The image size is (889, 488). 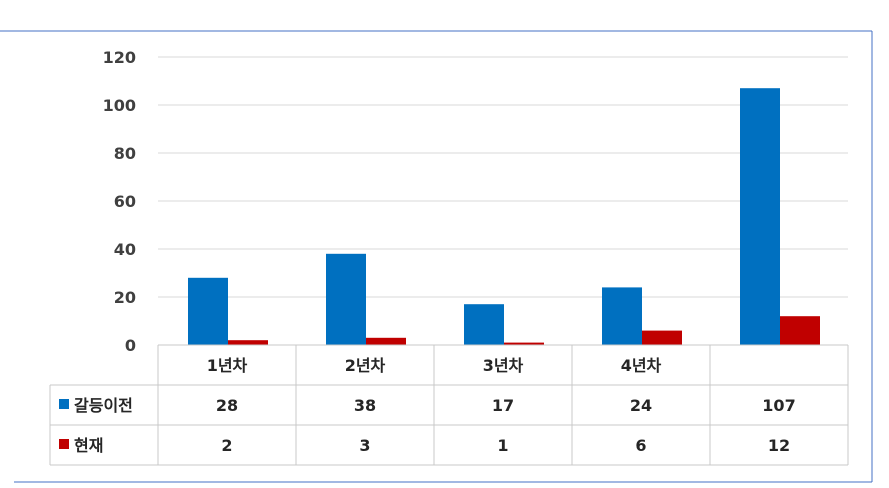 What do you see at coordinates (778, 405) in the screenshot?
I see `data-table-value: 107` at bounding box center [778, 405].